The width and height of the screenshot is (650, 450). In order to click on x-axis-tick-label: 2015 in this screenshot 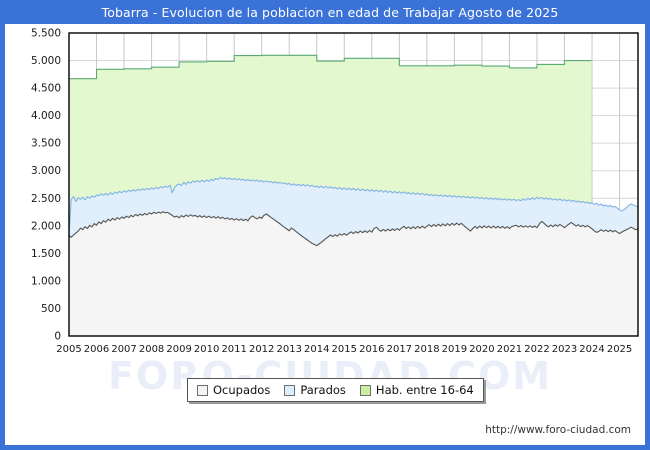, I will do `click(344, 349)`.